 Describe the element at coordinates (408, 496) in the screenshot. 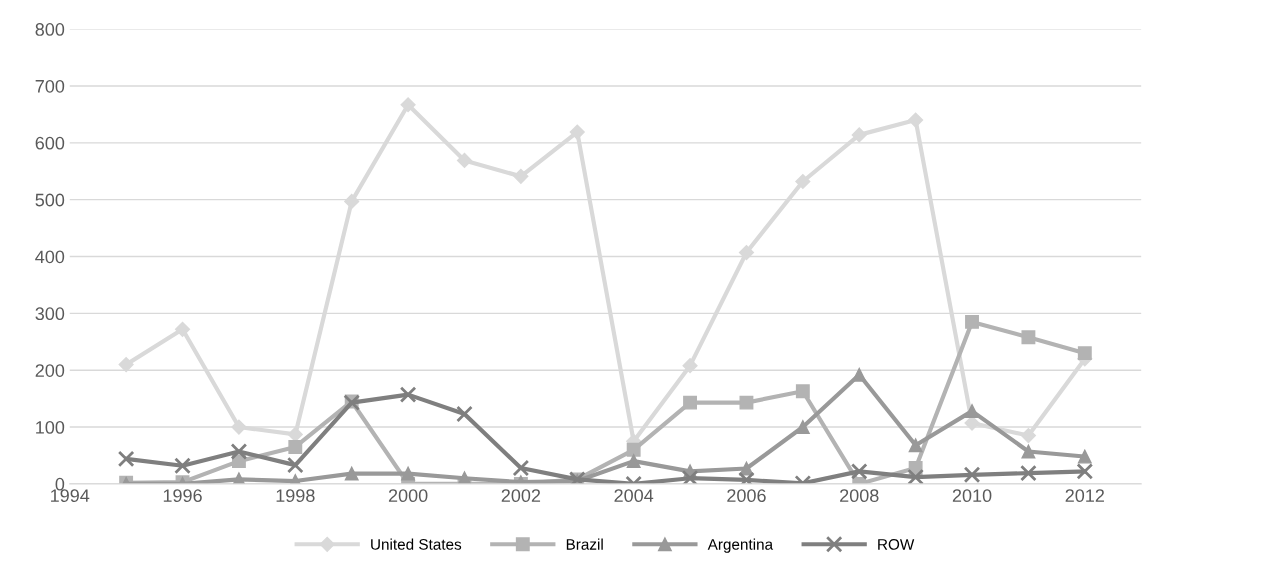

I see `x-tick-label: 2000` at that location.